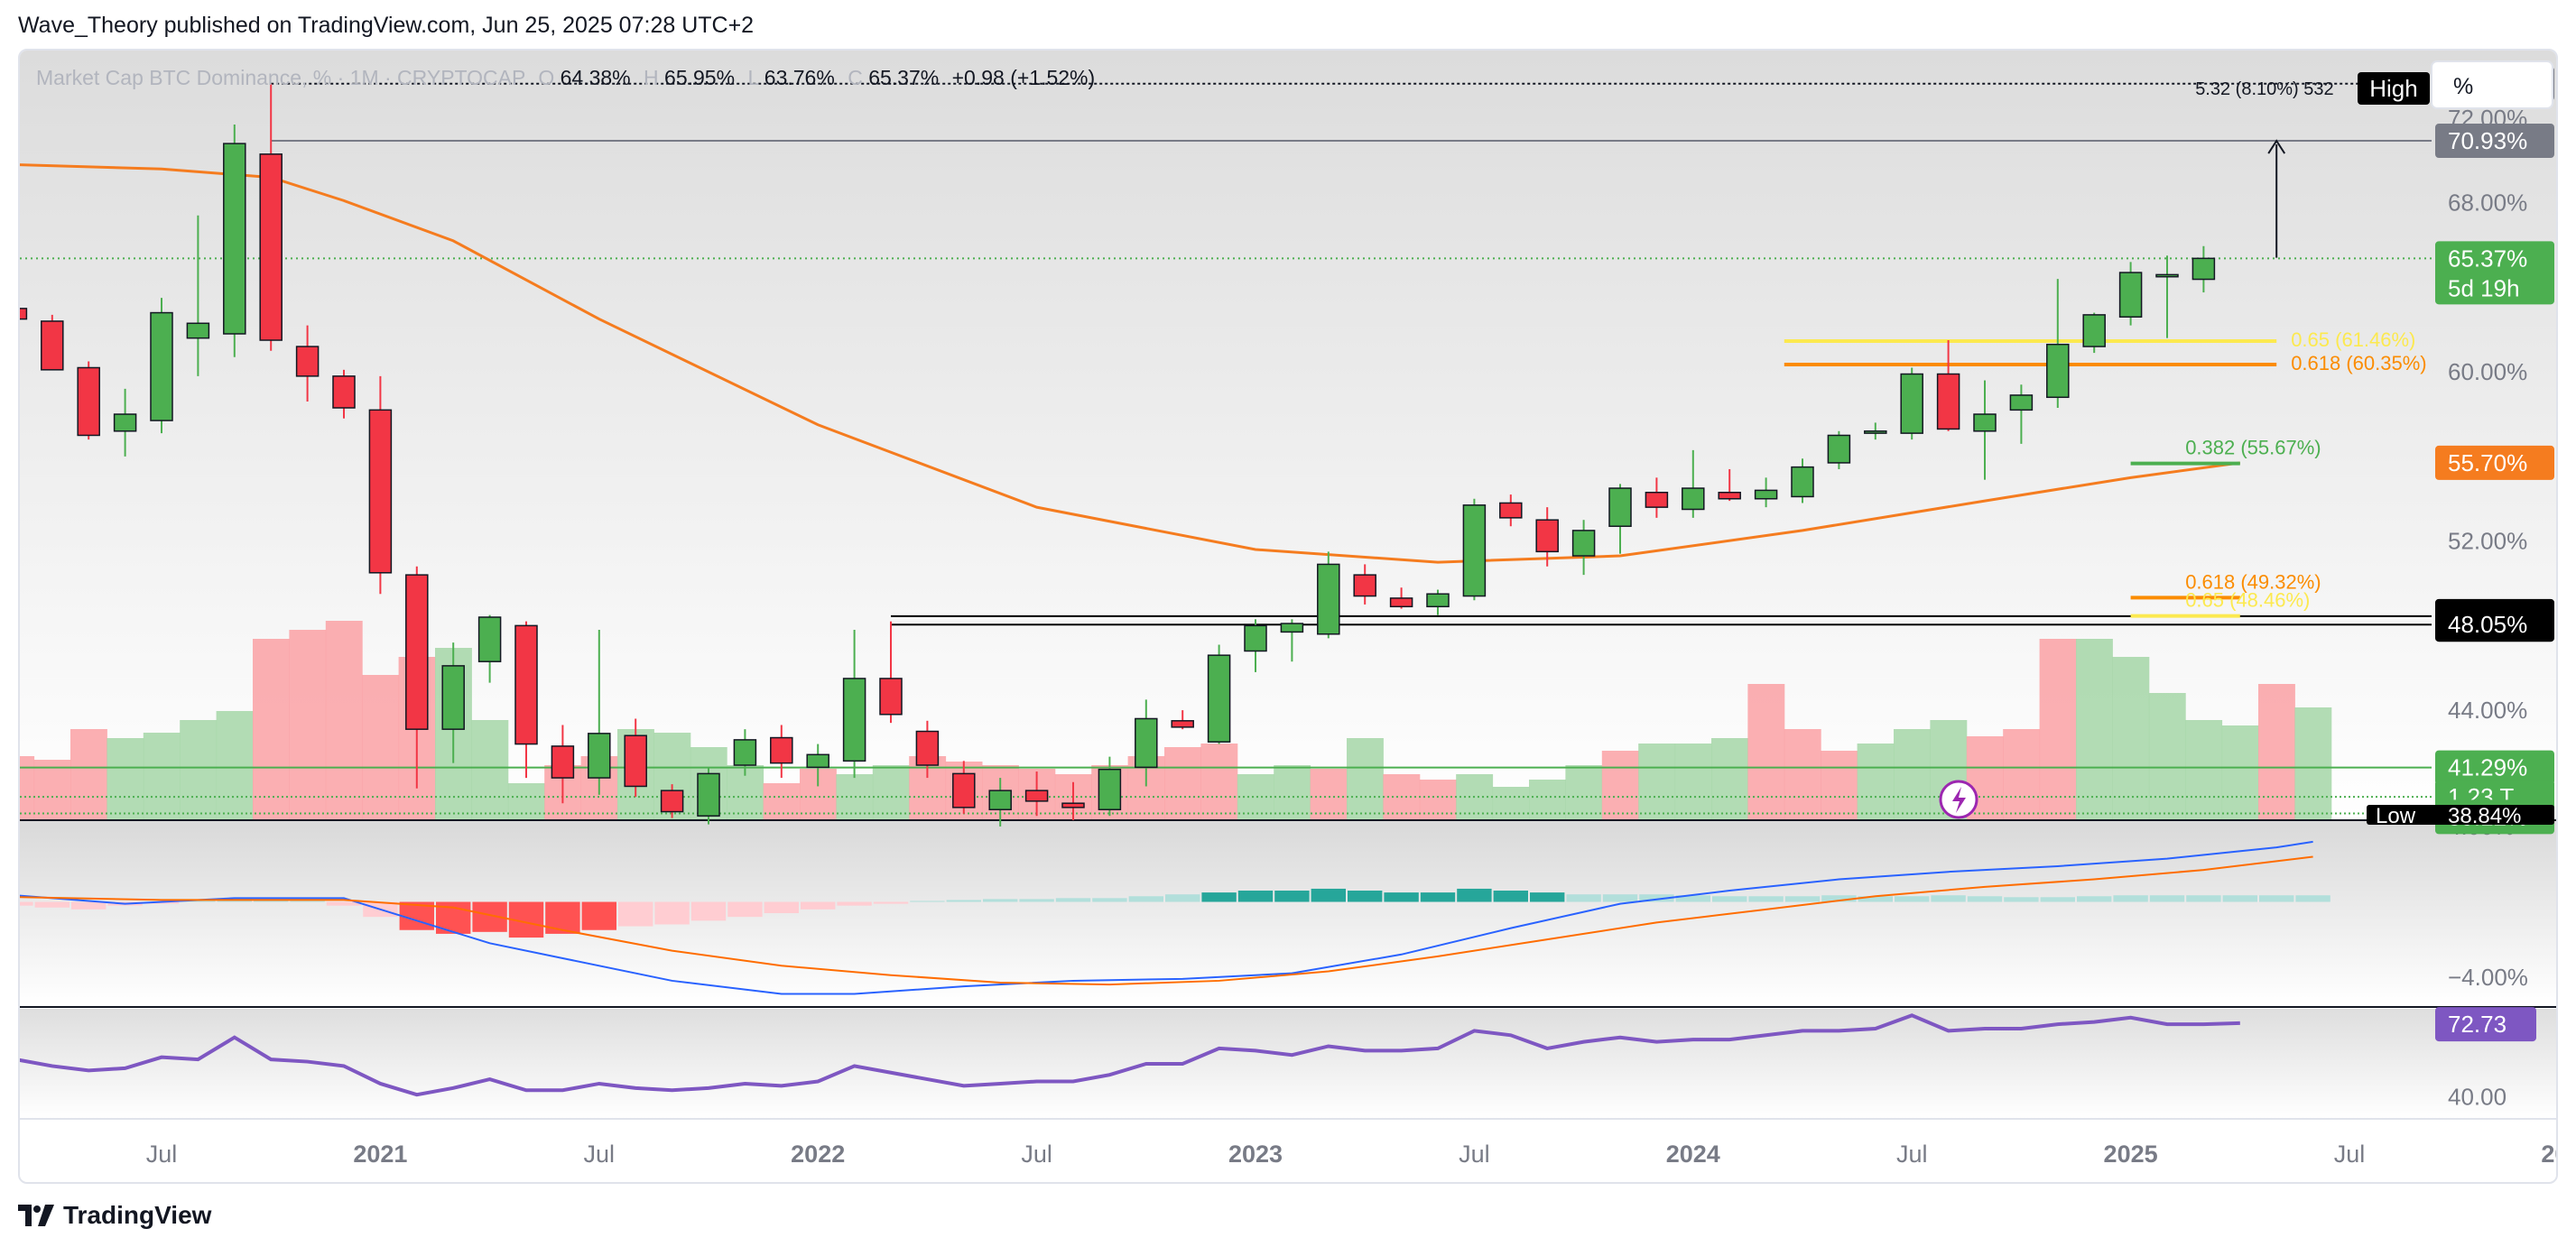  I want to click on high-button: High, so click(2394, 88).